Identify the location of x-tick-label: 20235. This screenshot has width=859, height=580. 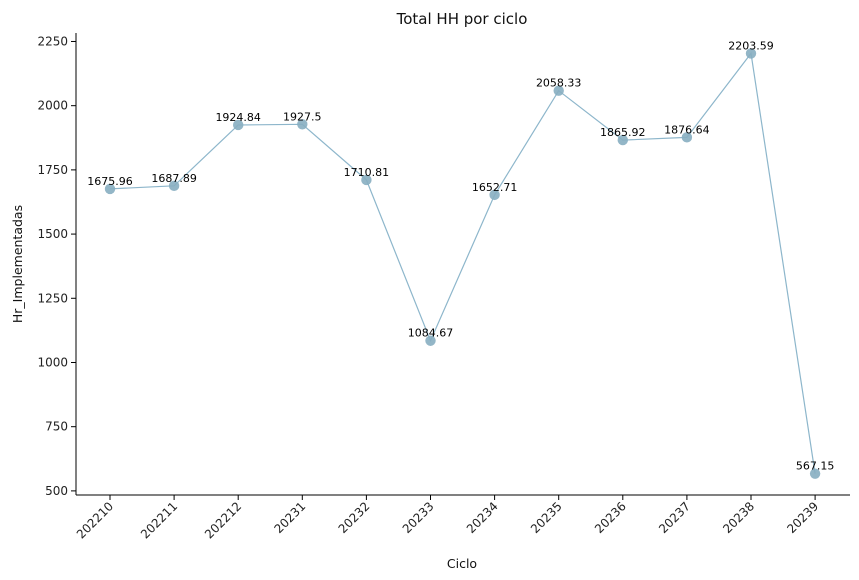
(546, 517).